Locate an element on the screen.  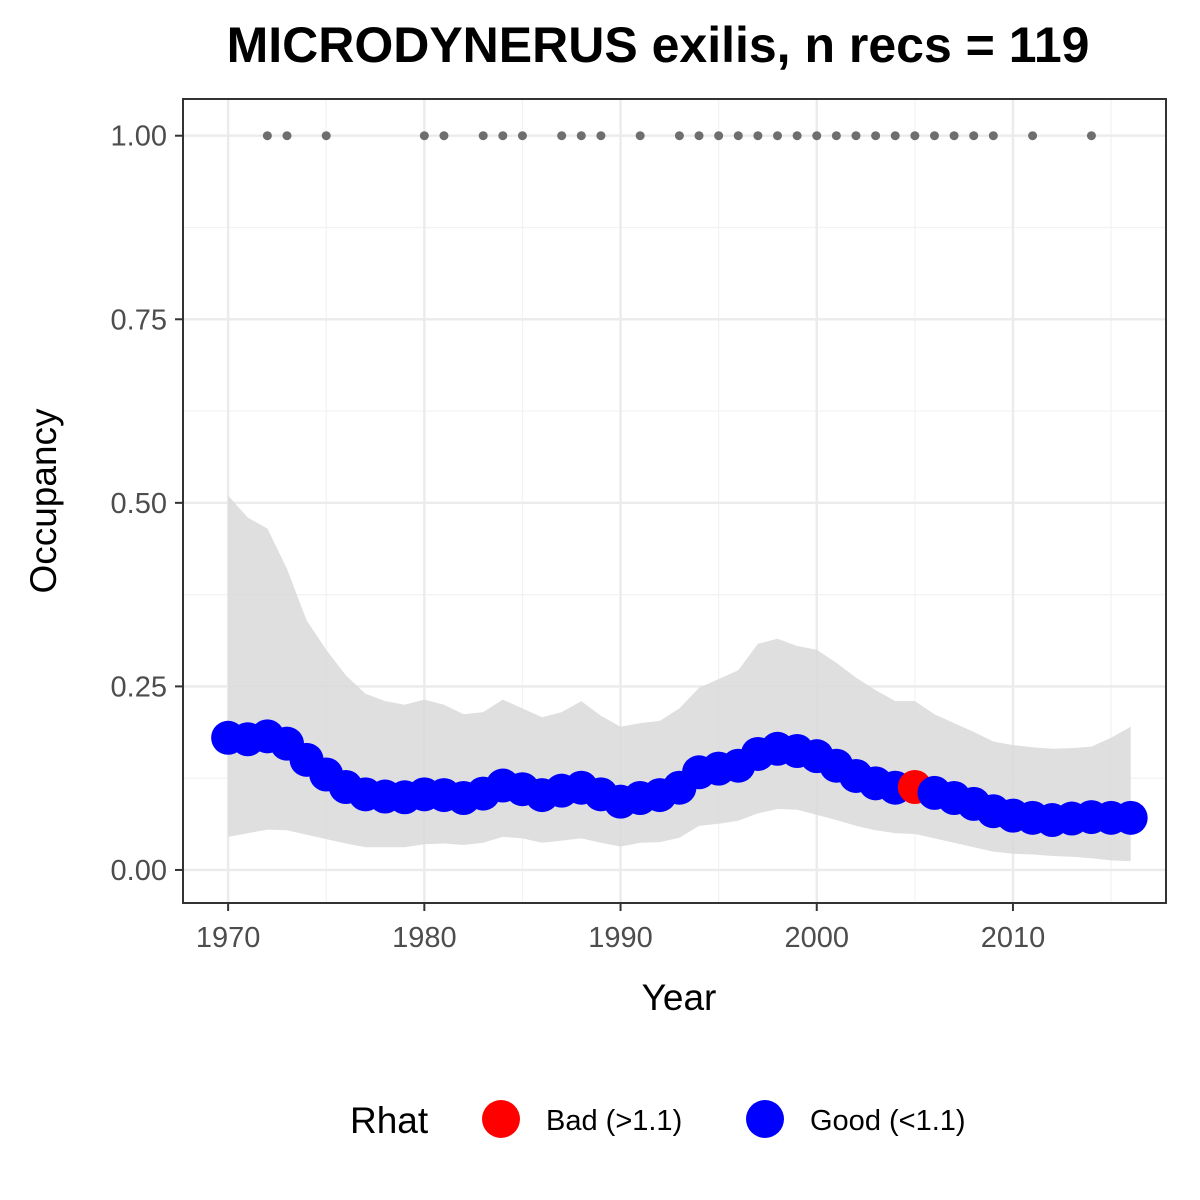
x-tick-label: 2000 is located at coordinates (816, 938).